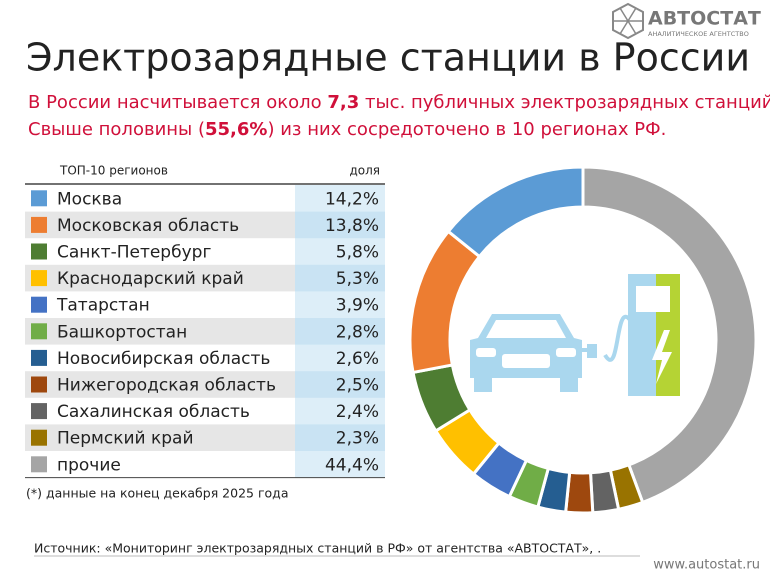 Image resolution: width=770 pixels, height=578 pixels. What do you see at coordinates (575, 335) in the screenshot?
I see `ev-icon` at bounding box center [575, 335].